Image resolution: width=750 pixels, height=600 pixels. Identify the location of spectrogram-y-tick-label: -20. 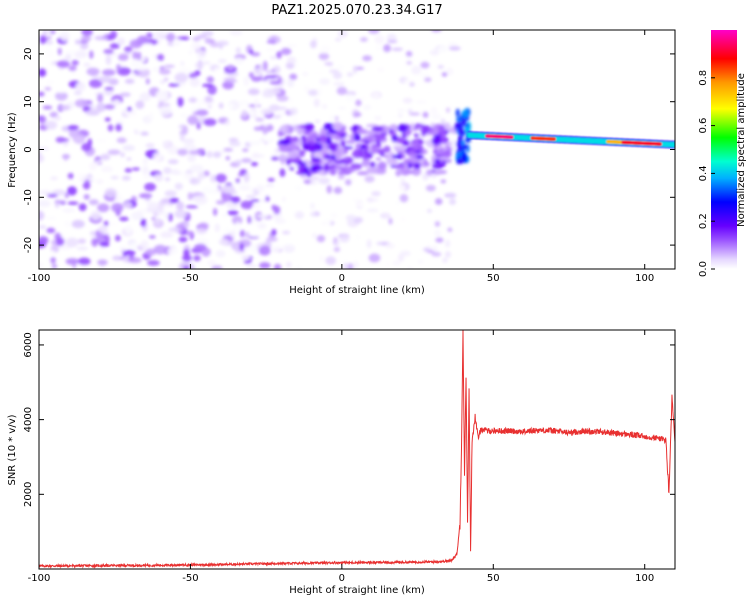
(28, 245).